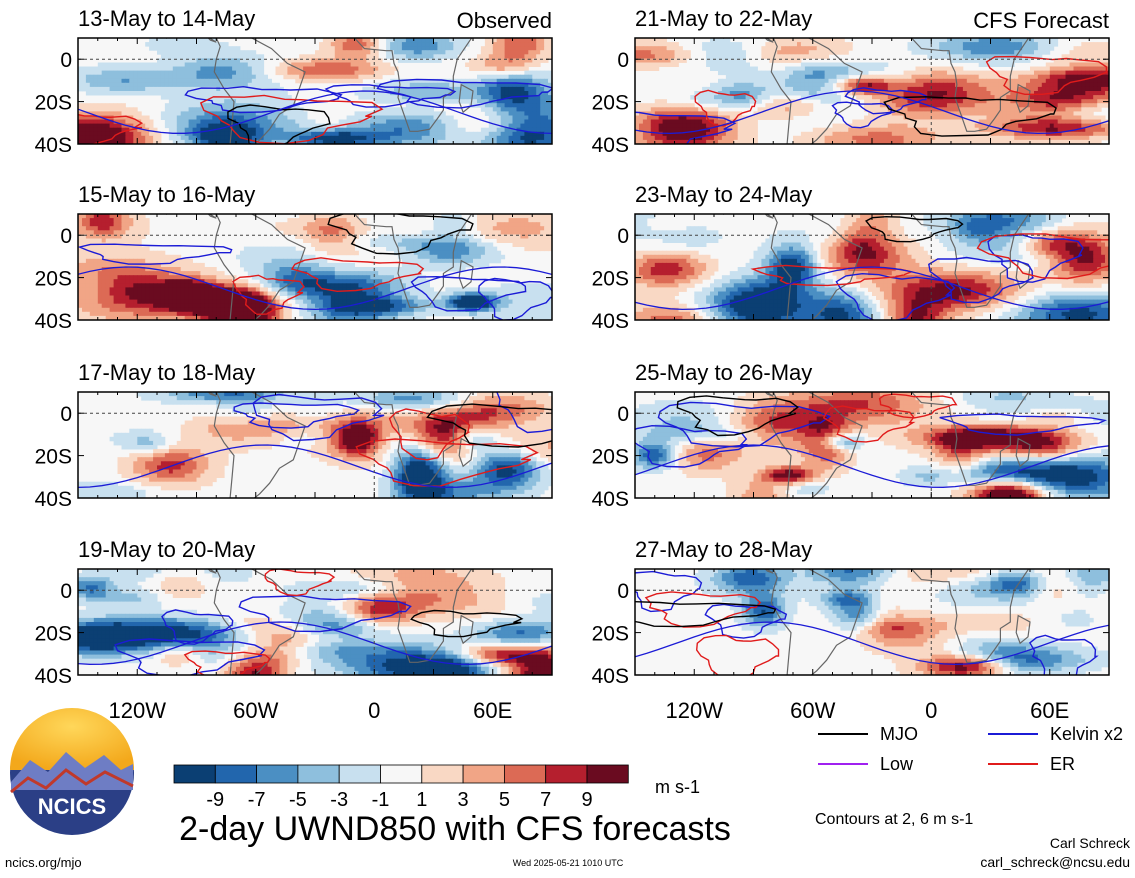  Describe the element at coordinates (899, 734) in the screenshot. I see `legend-label: MJO` at that location.